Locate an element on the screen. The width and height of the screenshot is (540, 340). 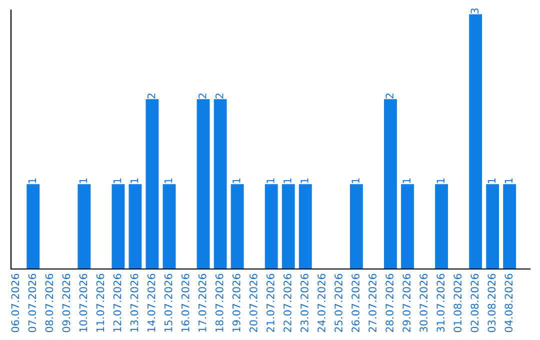
x-tick-label: 19.07.2026 is located at coordinates (236, 303).